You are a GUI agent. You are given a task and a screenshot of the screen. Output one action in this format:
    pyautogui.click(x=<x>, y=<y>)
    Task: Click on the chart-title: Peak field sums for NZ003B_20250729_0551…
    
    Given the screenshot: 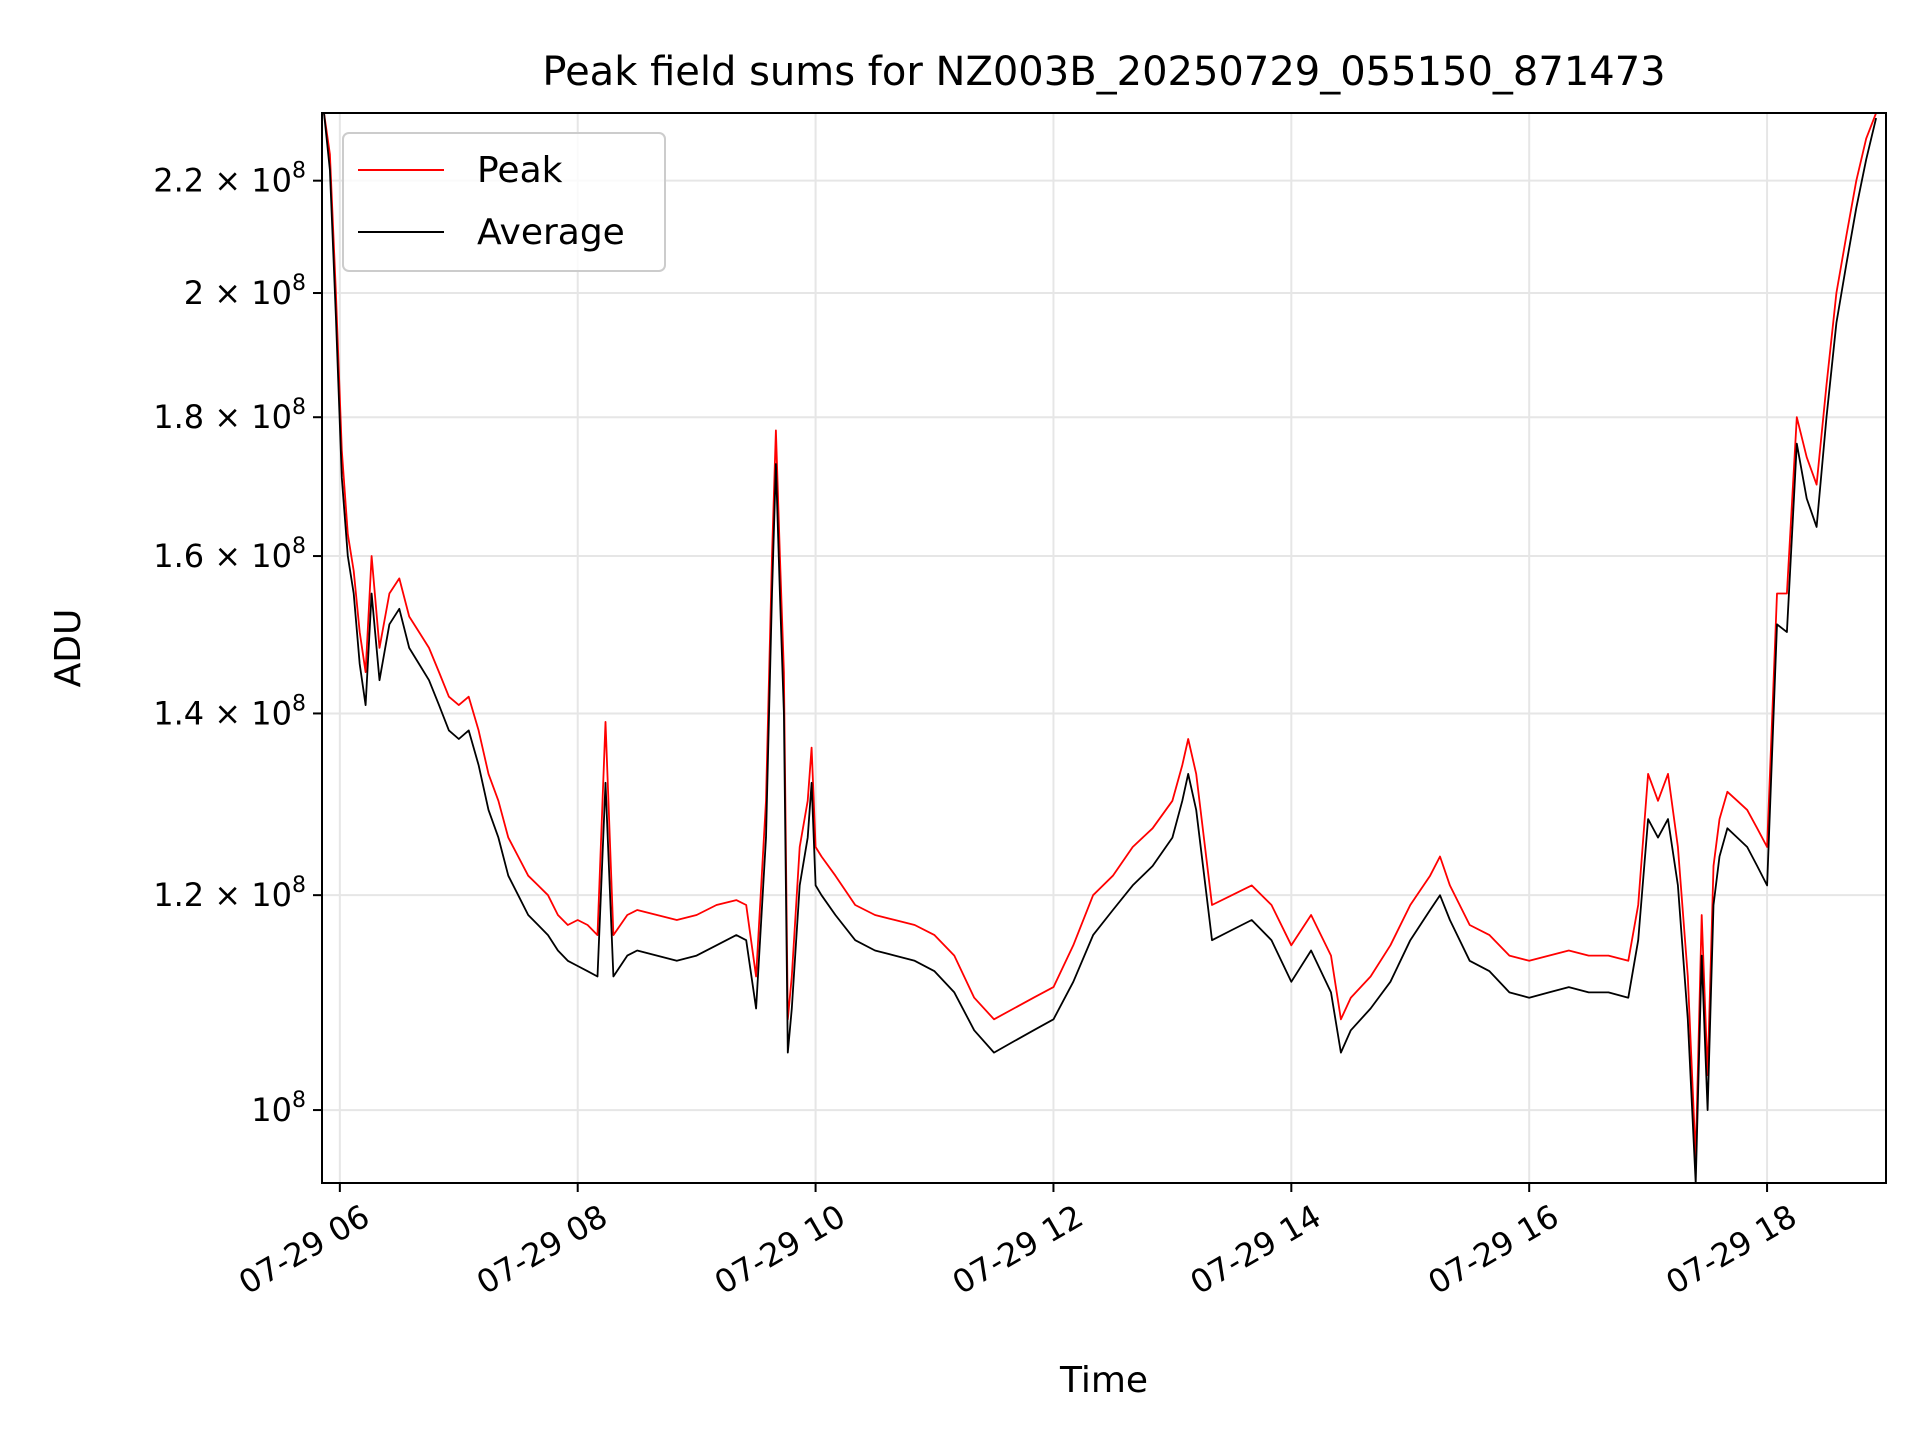 What is the action you would take?
    pyautogui.click(x=1103, y=72)
    